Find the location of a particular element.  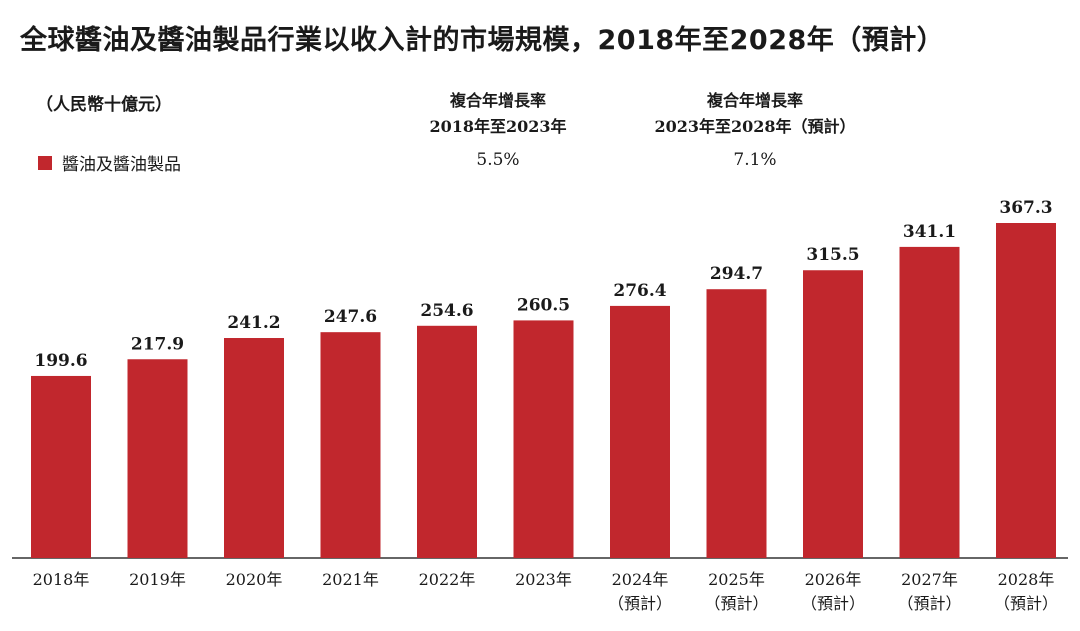

x-tick-label-8: 2026年 is located at coordinates (833, 579).